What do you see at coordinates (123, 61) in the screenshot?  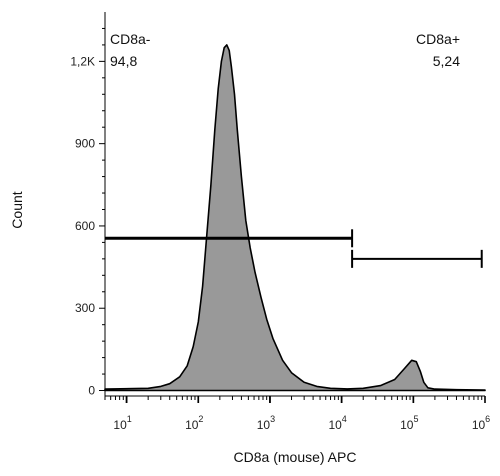 I see `gate-cd8a-neg-value: 94,8` at bounding box center [123, 61].